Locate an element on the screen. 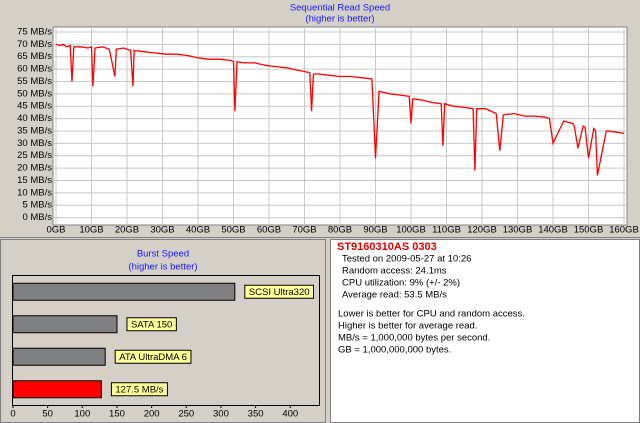 The width and height of the screenshot is (640, 423). chart-title: Sequential Read Speed is located at coordinates (340, 8).